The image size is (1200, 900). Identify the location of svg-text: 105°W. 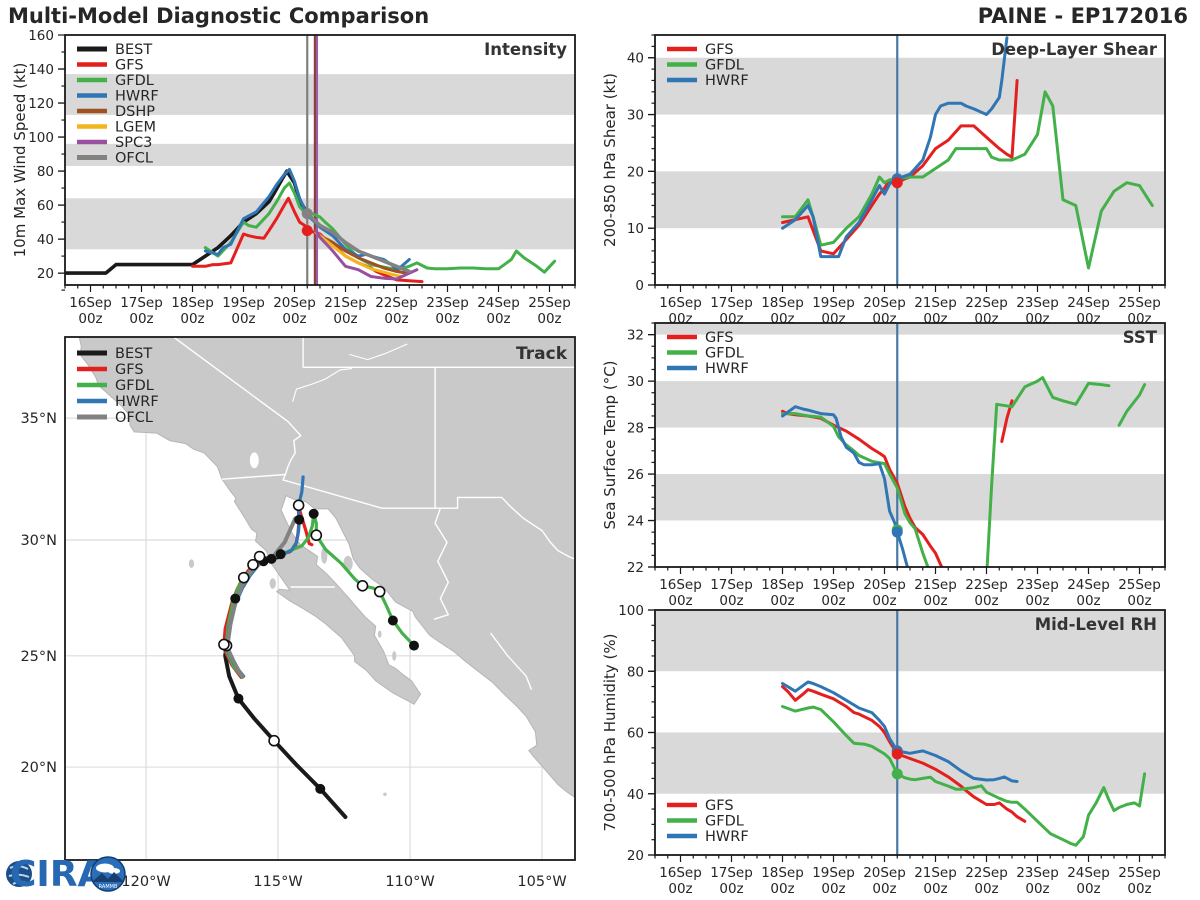
(541, 882).